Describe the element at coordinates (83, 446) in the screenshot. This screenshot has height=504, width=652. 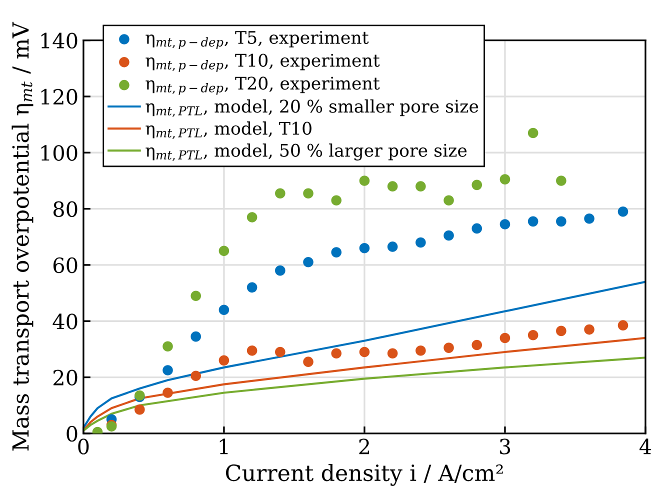
I see `x-tick-label: 0` at that location.